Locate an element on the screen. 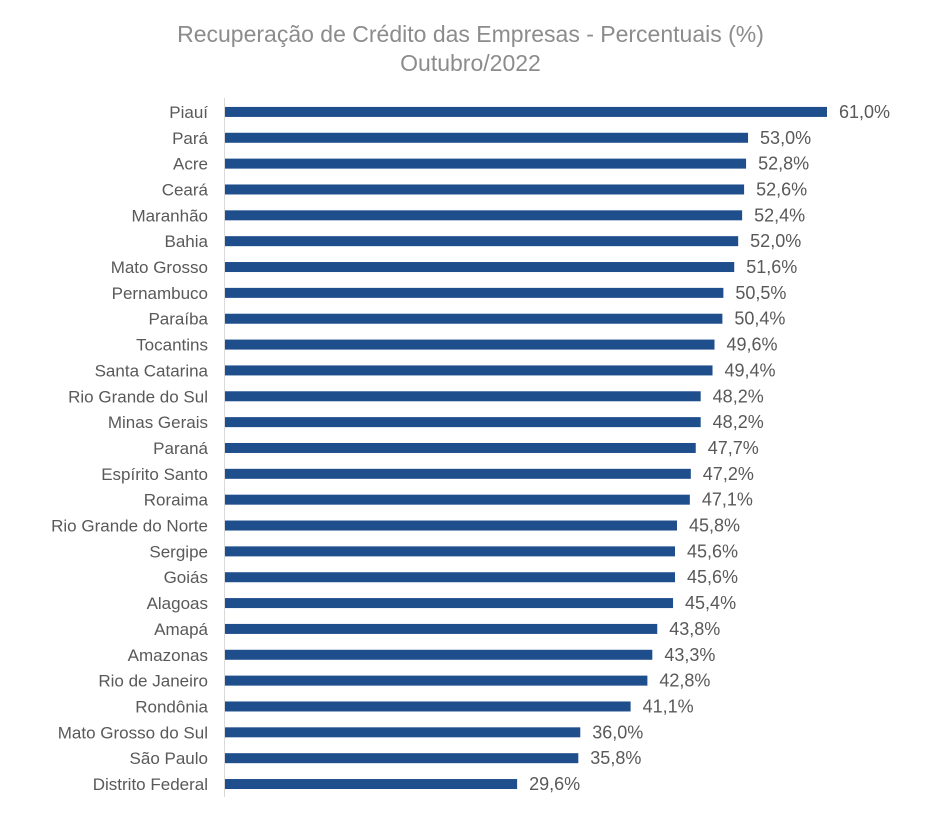  category-label: Espírito Santo is located at coordinates (154, 474).